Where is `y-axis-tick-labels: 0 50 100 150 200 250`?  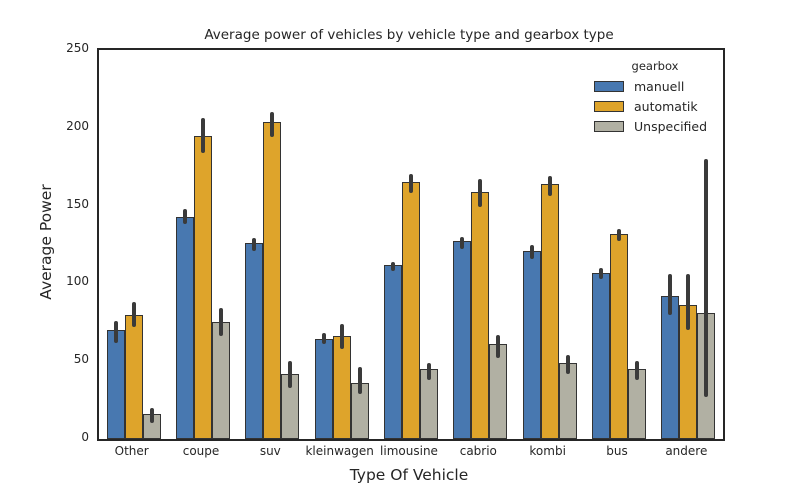
y-axis-tick-labels: 0 50 100 150 200 250 is located at coordinates (72, 242).